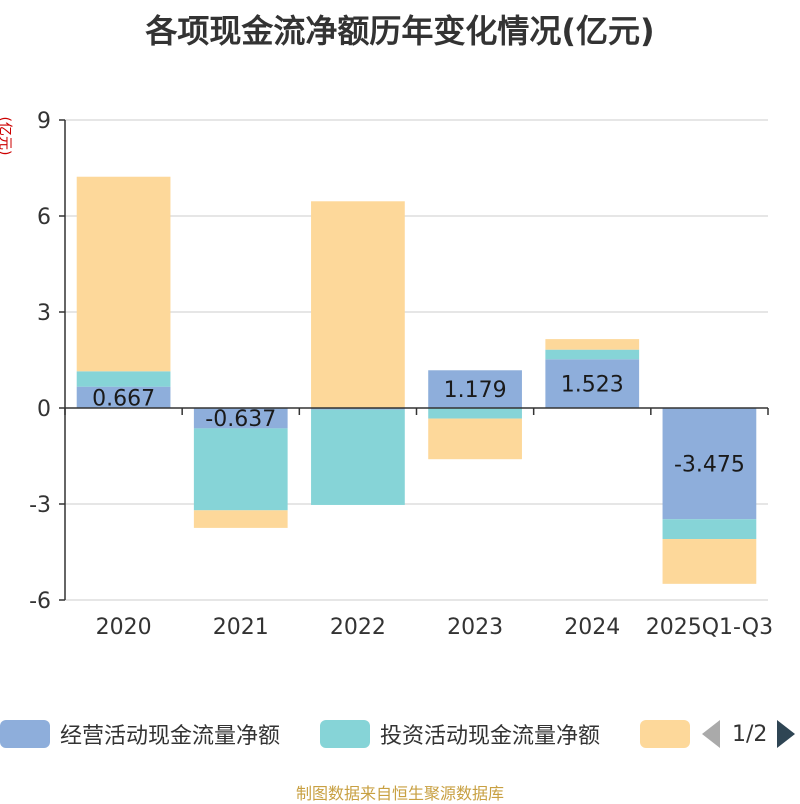 This screenshot has width=800, height=804. I want to click on bar-operating-2021, so click(240, 418).